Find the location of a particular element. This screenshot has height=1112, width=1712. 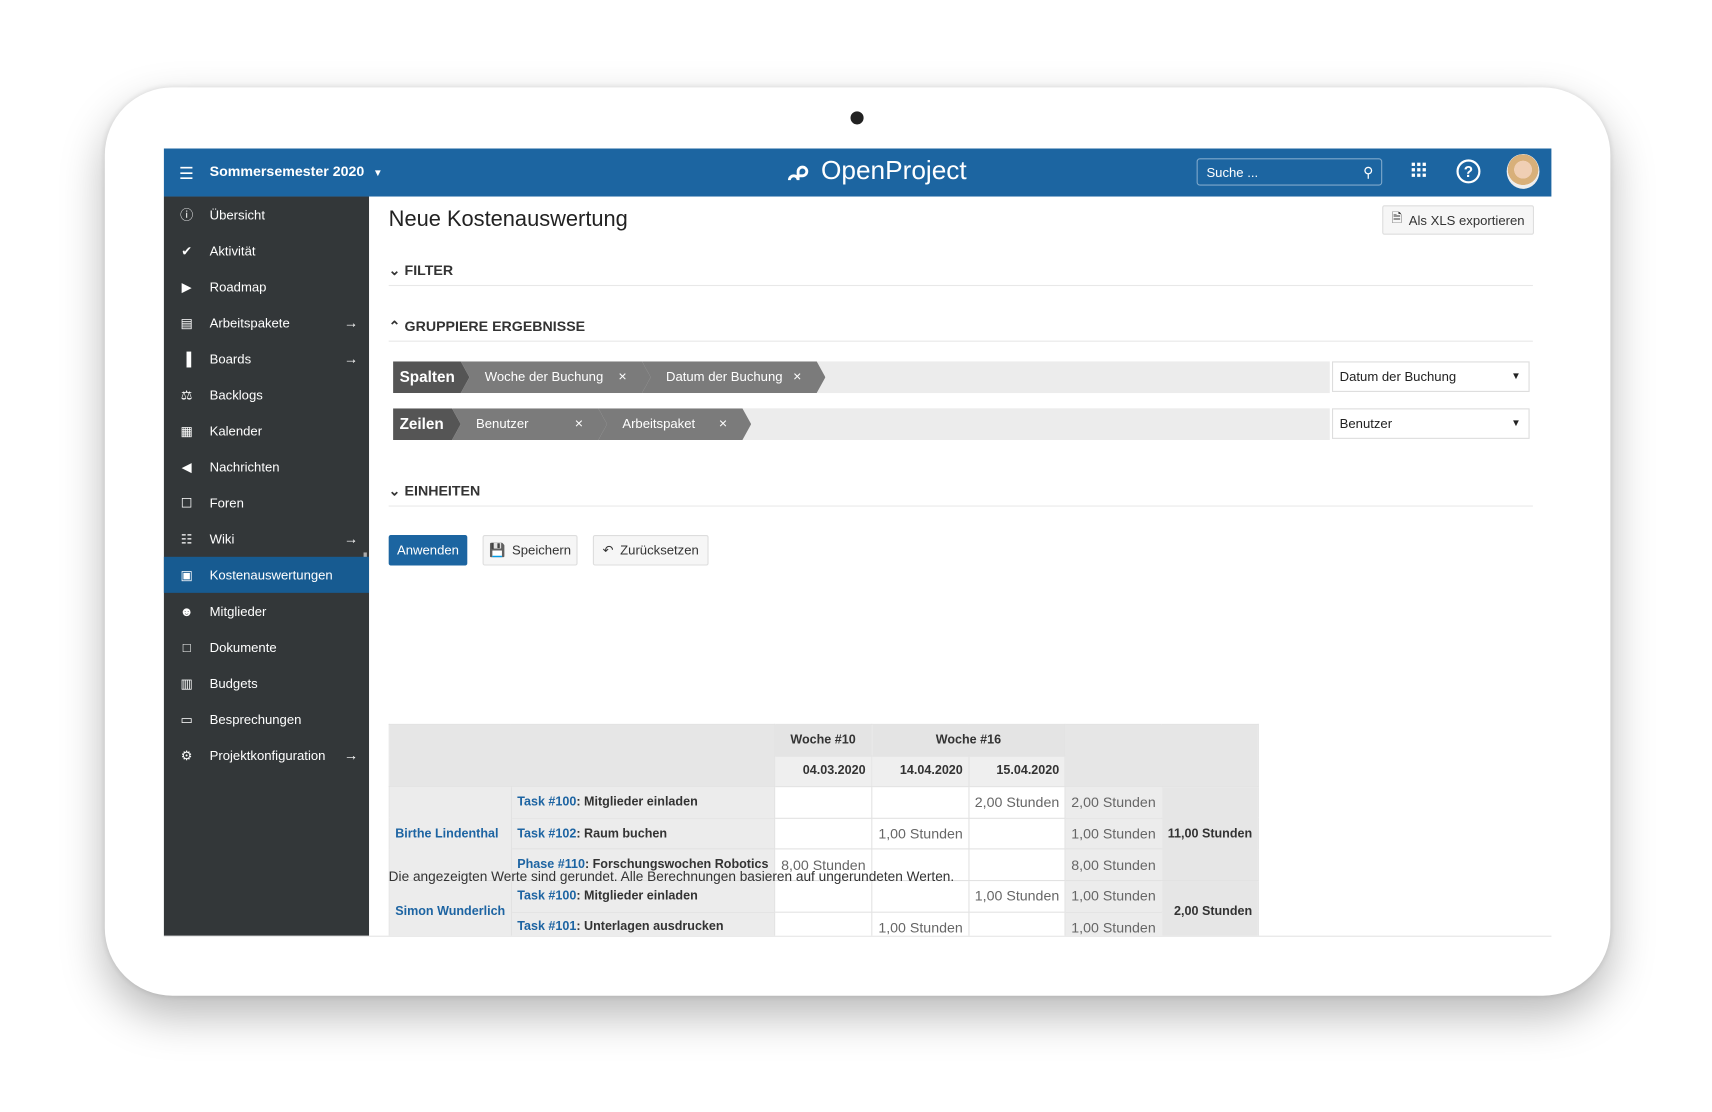

sidebar-item-kostenauswertungen: ▣ Kostenauswertungen is located at coordinates (266, 574).